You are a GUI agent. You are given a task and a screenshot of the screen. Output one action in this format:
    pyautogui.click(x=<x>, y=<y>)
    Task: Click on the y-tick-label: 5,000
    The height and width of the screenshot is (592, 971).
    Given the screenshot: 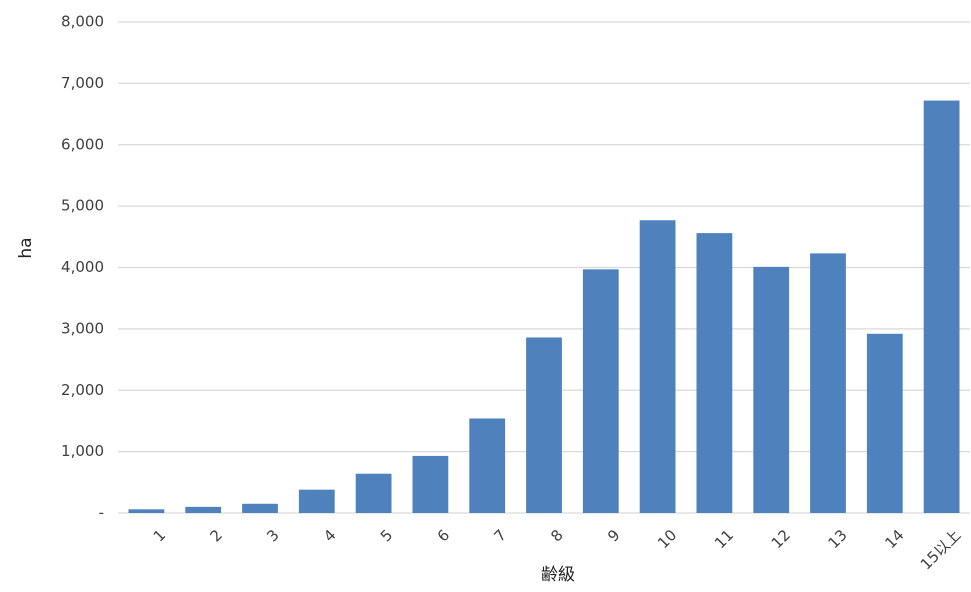 What is the action you would take?
    pyautogui.click(x=82, y=206)
    